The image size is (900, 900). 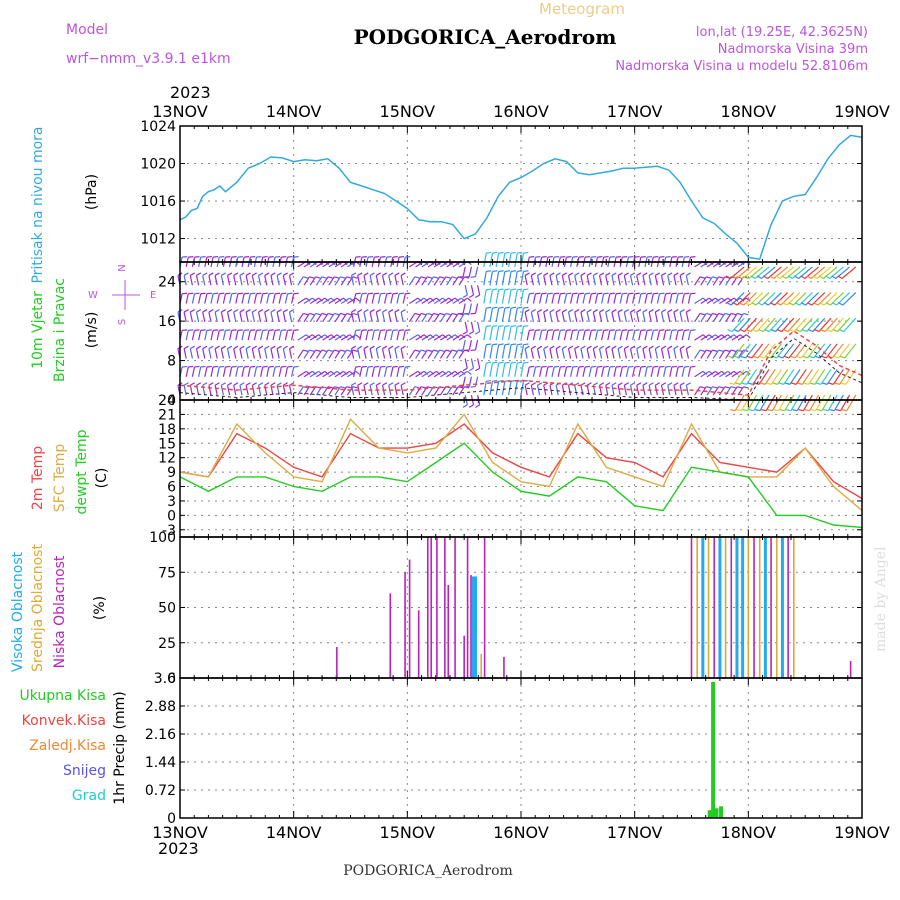 I want to click on precip-bar, so click(x=713, y=749).